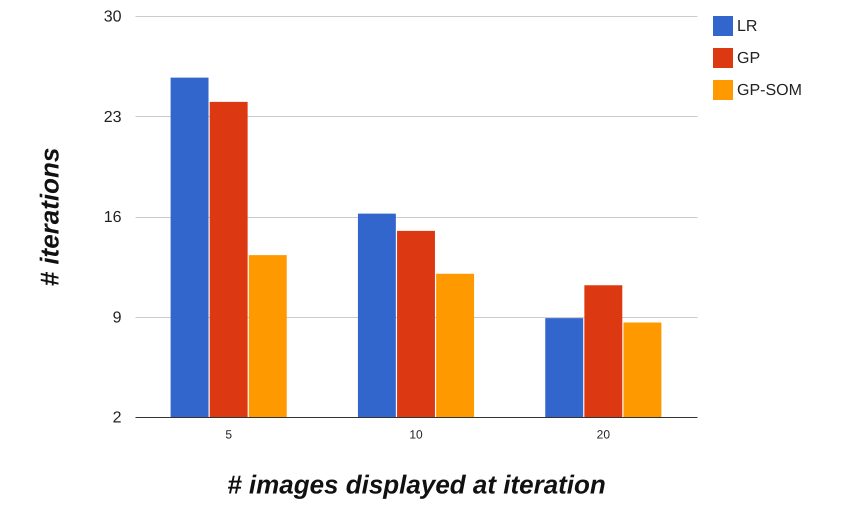 The image size is (848, 512). Describe the element at coordinates (49, 217) in the screenshot. I see `y-axis-title: # iterations` at that location.